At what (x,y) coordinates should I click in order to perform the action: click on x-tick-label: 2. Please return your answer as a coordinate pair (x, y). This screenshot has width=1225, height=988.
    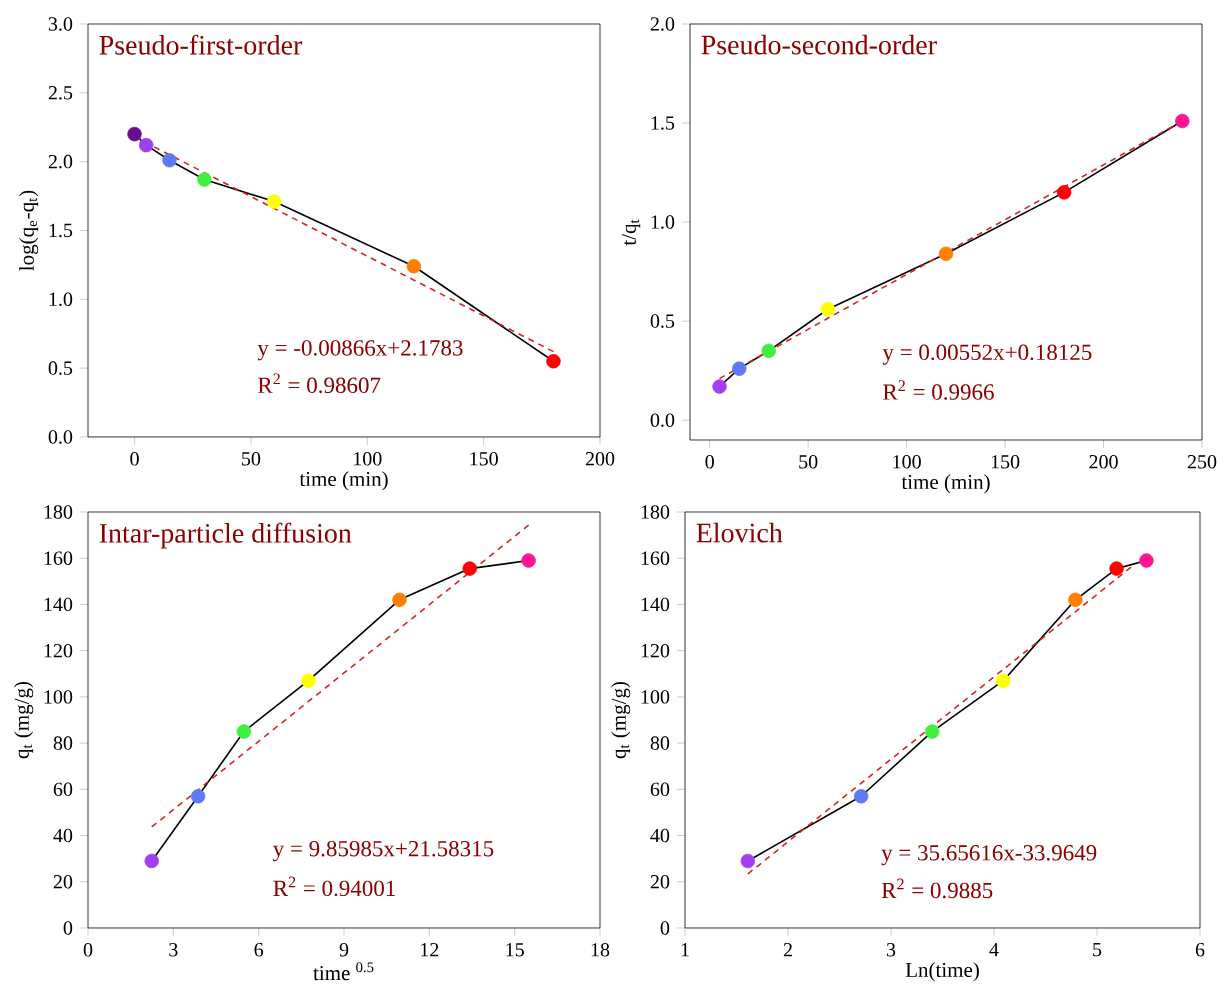
    Looking at the image, I should click on (787, 950).